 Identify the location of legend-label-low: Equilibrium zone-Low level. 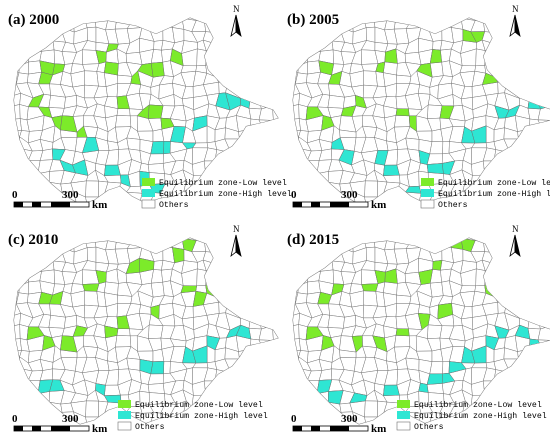
(199, 405).